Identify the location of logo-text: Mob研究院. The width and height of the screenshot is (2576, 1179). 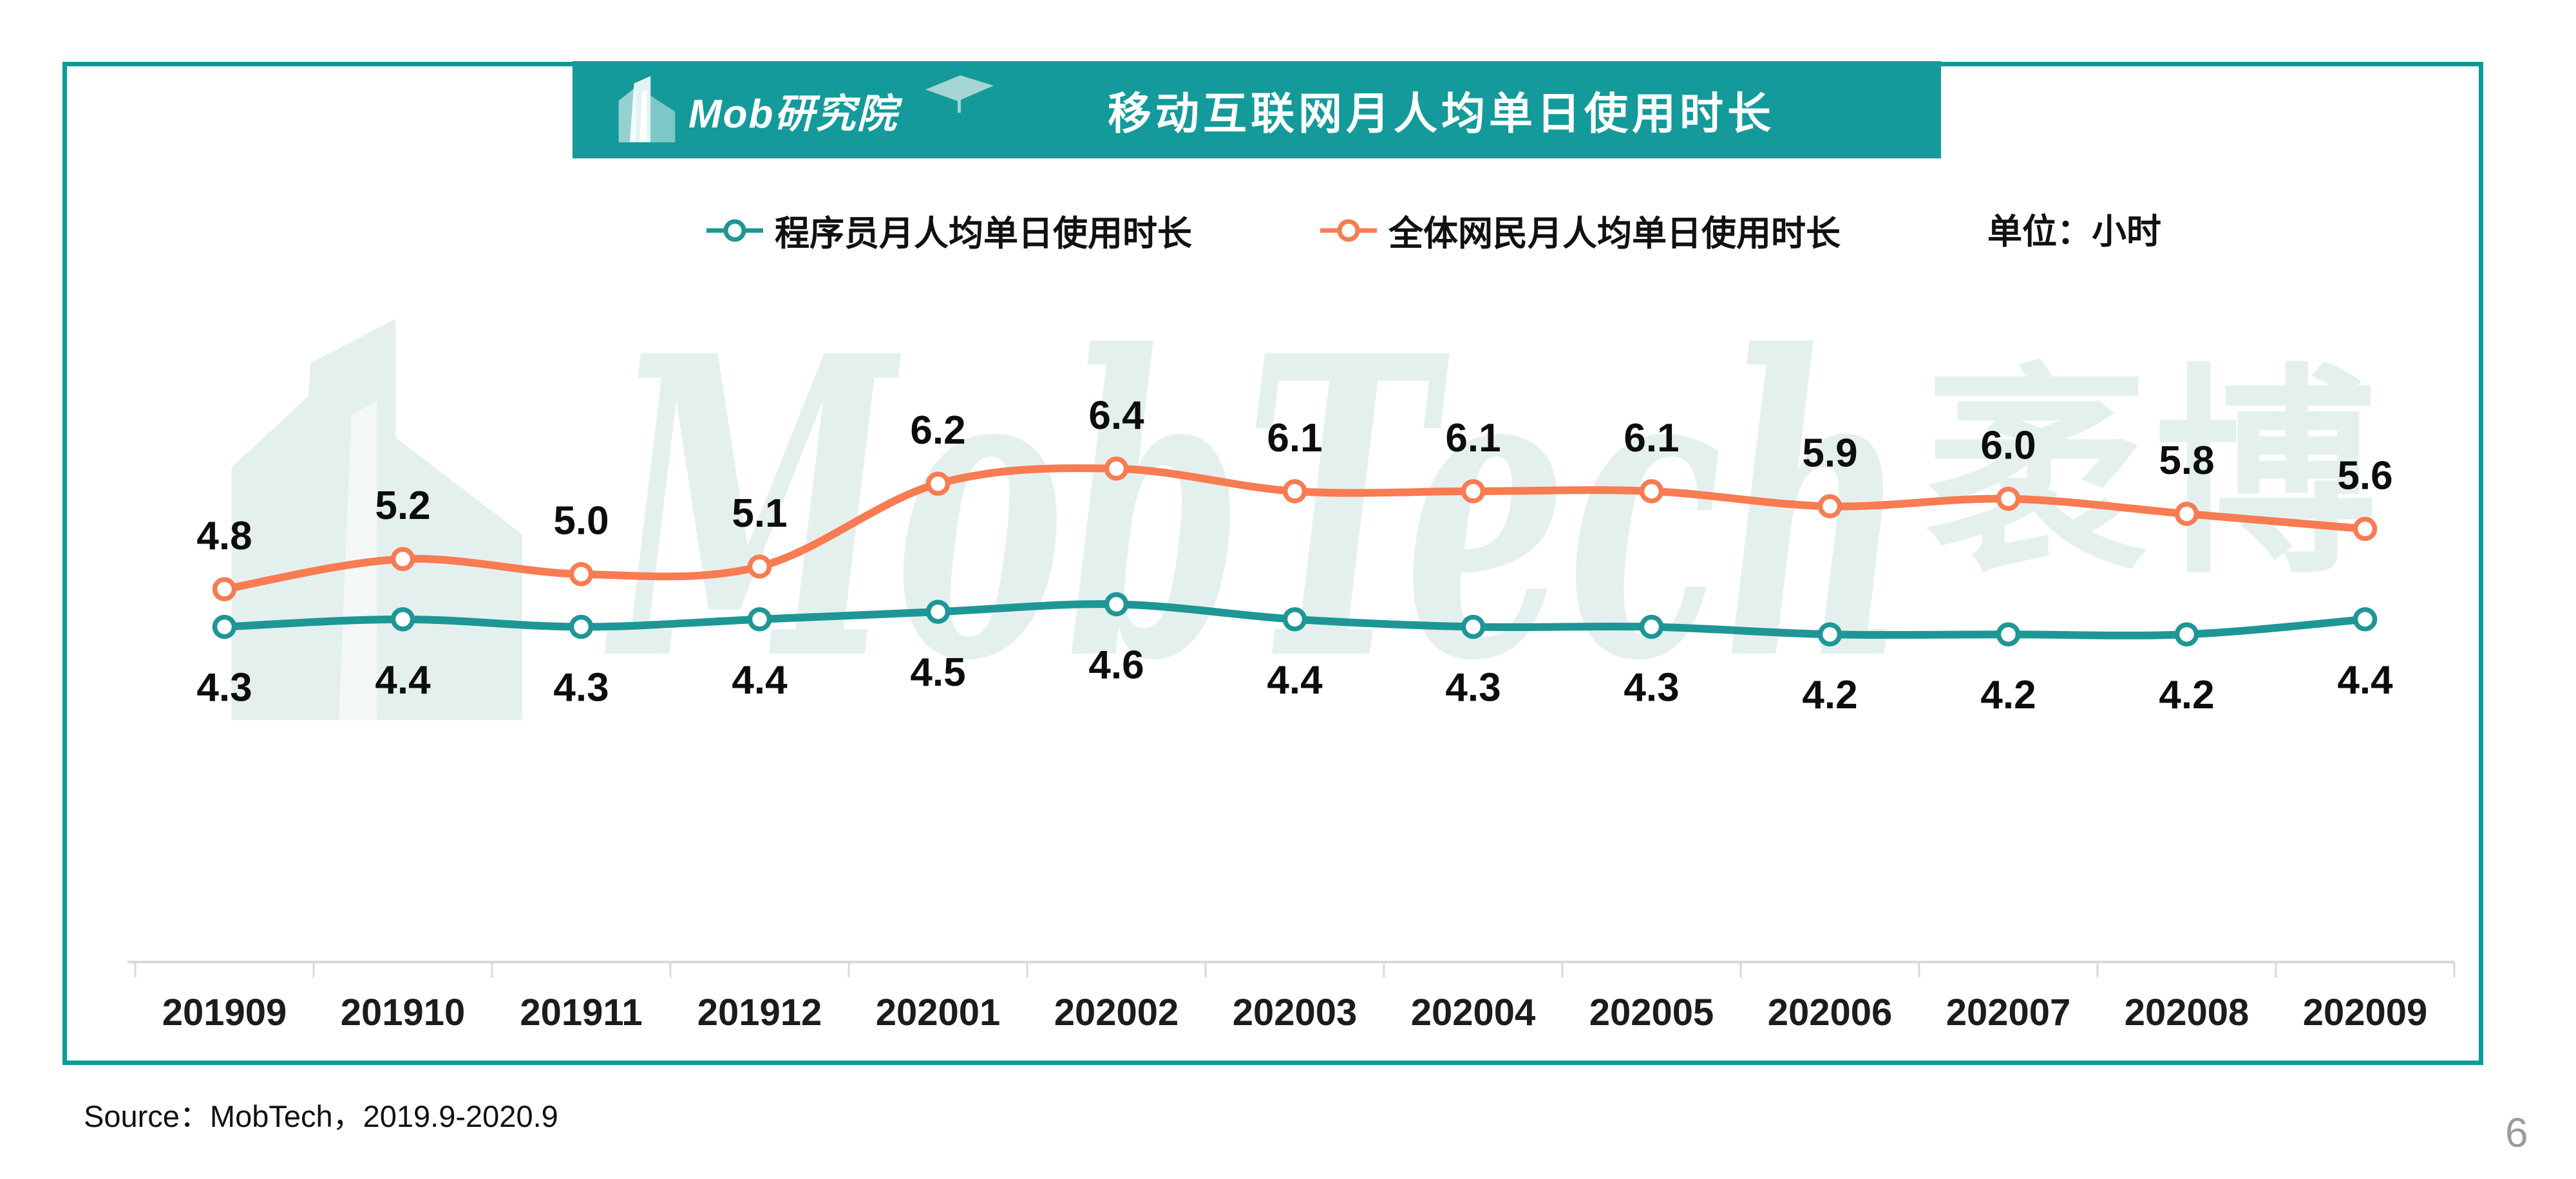
(793, 114).